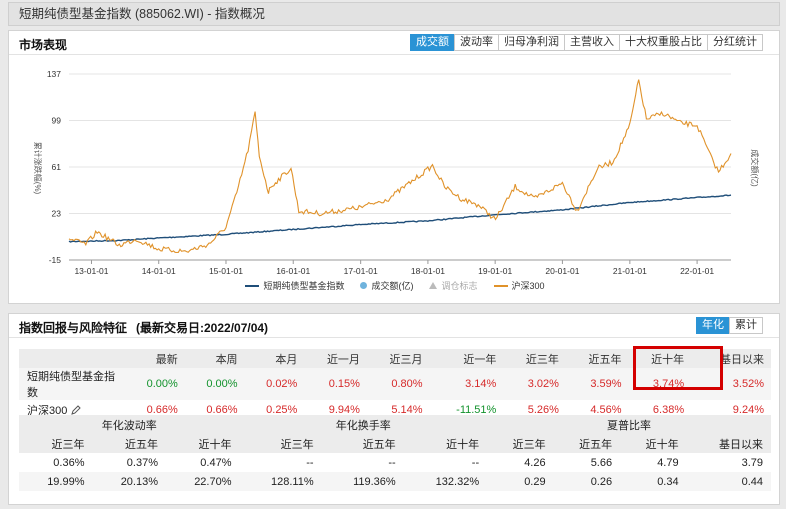  Describe the element at coordinates (520, 481) in the screenshot. I see `stats-cell: 0.29` at that location.